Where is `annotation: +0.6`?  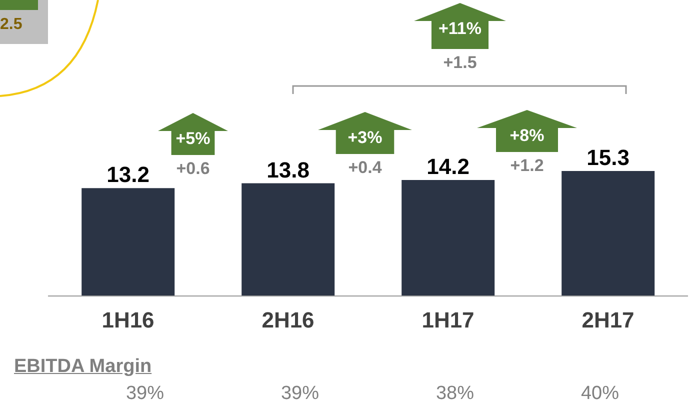 annotation: +0.6 is located at coordinates (193, 169).